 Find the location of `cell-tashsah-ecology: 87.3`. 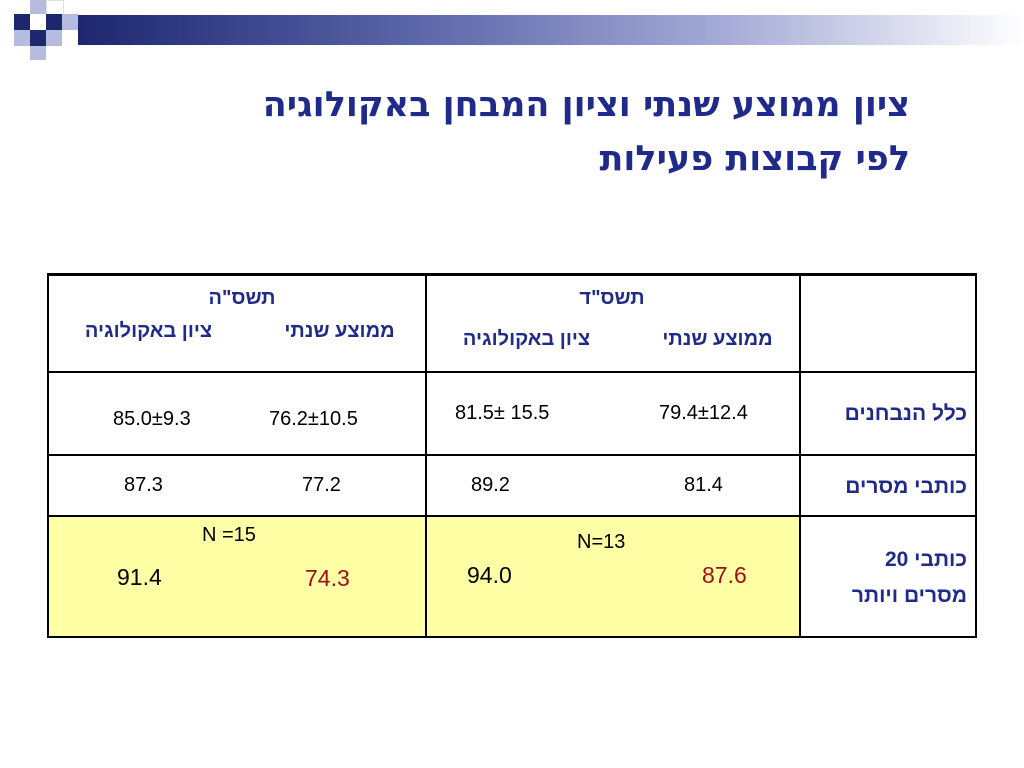

cell-tashsah-ecology: 87.3 is located at coordinates (143, 485).